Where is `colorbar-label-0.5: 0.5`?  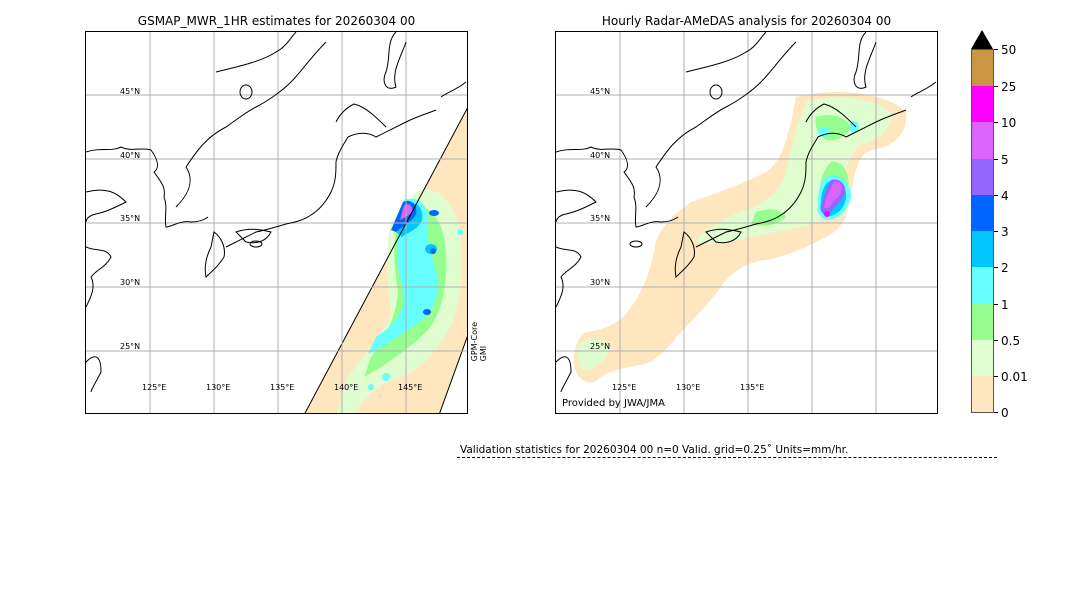
colorbar-label-0.5: 0.5 is located at coordinates (1011, 341).